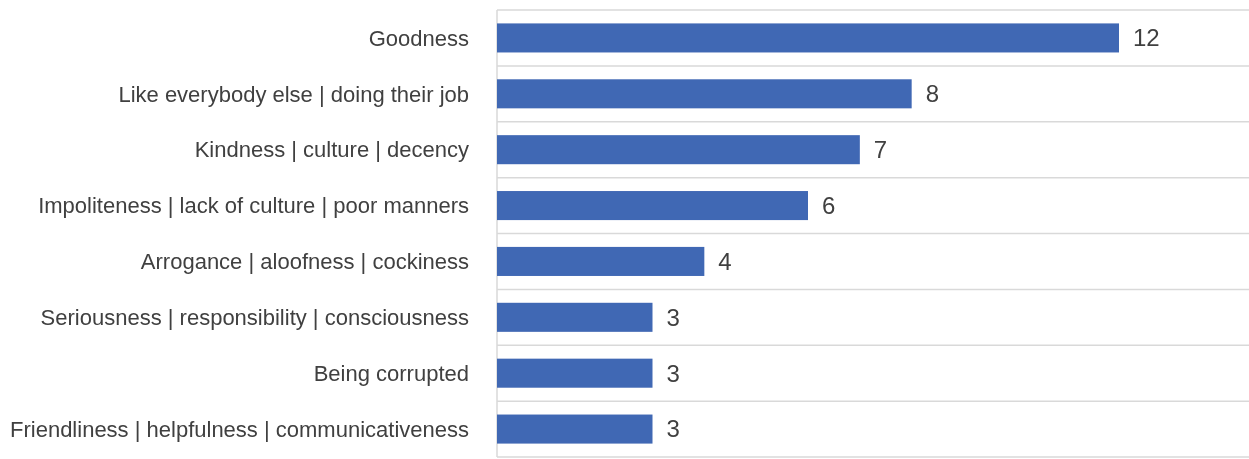 The image size is (1249, 459). Describe the element at coordinates (293, 94) in the screenshot. I see `y-tick-label: Like everybody else | doing their job` at that location.